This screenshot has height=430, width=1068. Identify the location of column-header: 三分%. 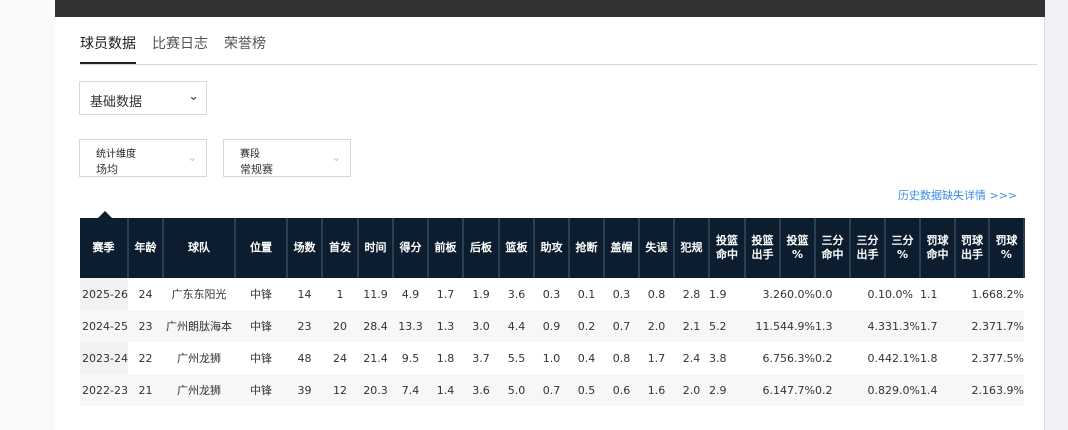
(902, 248).